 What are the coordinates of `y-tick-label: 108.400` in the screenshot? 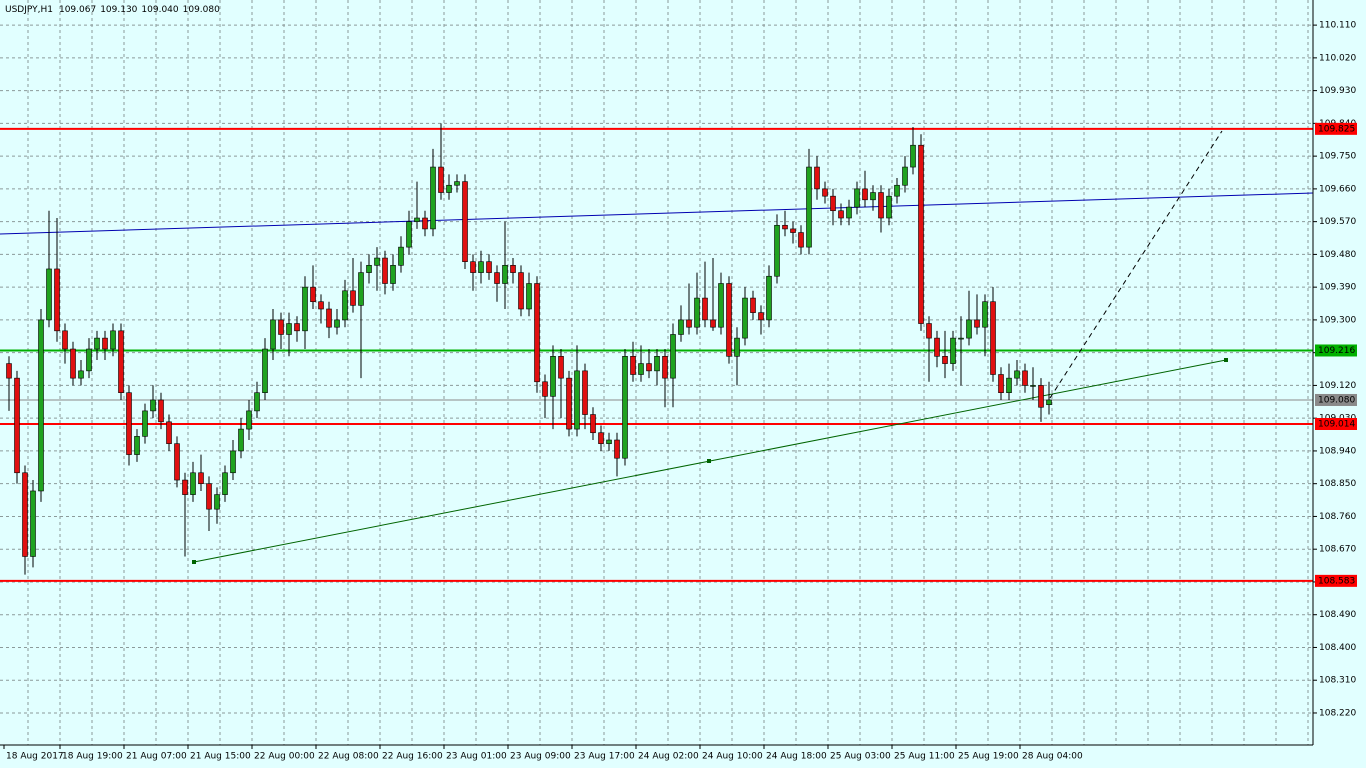 It's located at (1337, 648).